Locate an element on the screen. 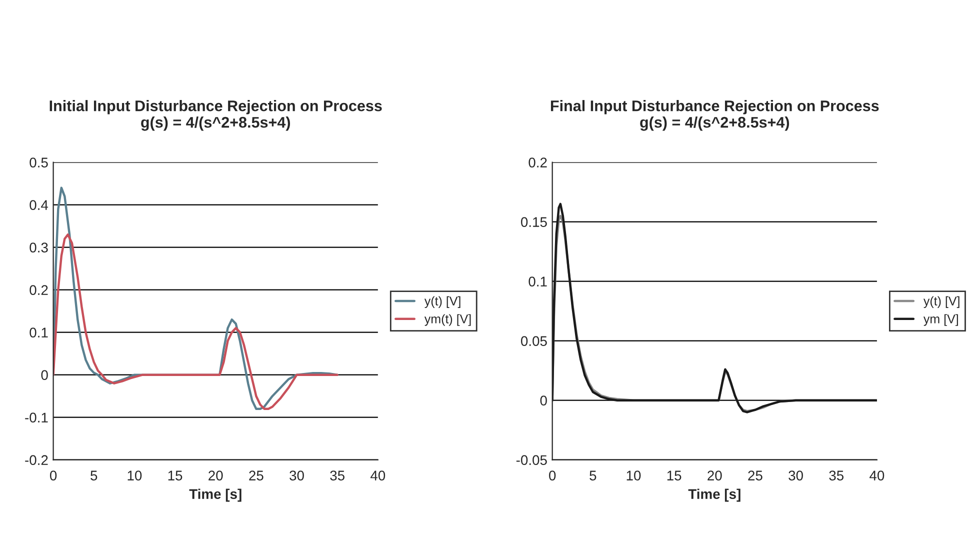  y-tick-label: 0.15 is located at coordinates (533, 222).